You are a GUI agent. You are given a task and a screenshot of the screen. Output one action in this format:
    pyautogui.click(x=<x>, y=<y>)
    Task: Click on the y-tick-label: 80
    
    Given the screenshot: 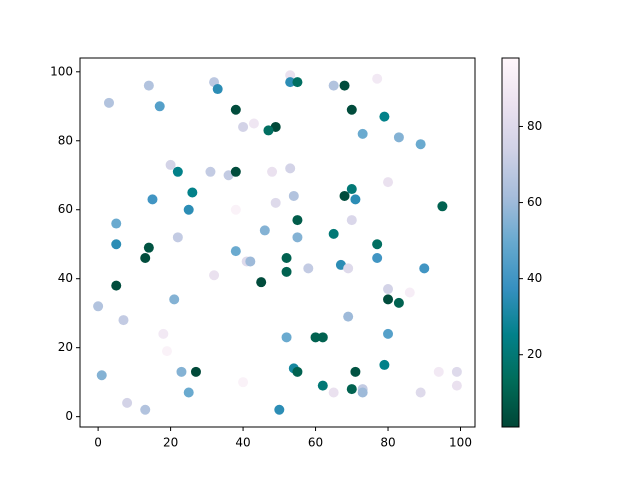 What is the action you would take?
    pyautogui.click(x=65, y=140)
    